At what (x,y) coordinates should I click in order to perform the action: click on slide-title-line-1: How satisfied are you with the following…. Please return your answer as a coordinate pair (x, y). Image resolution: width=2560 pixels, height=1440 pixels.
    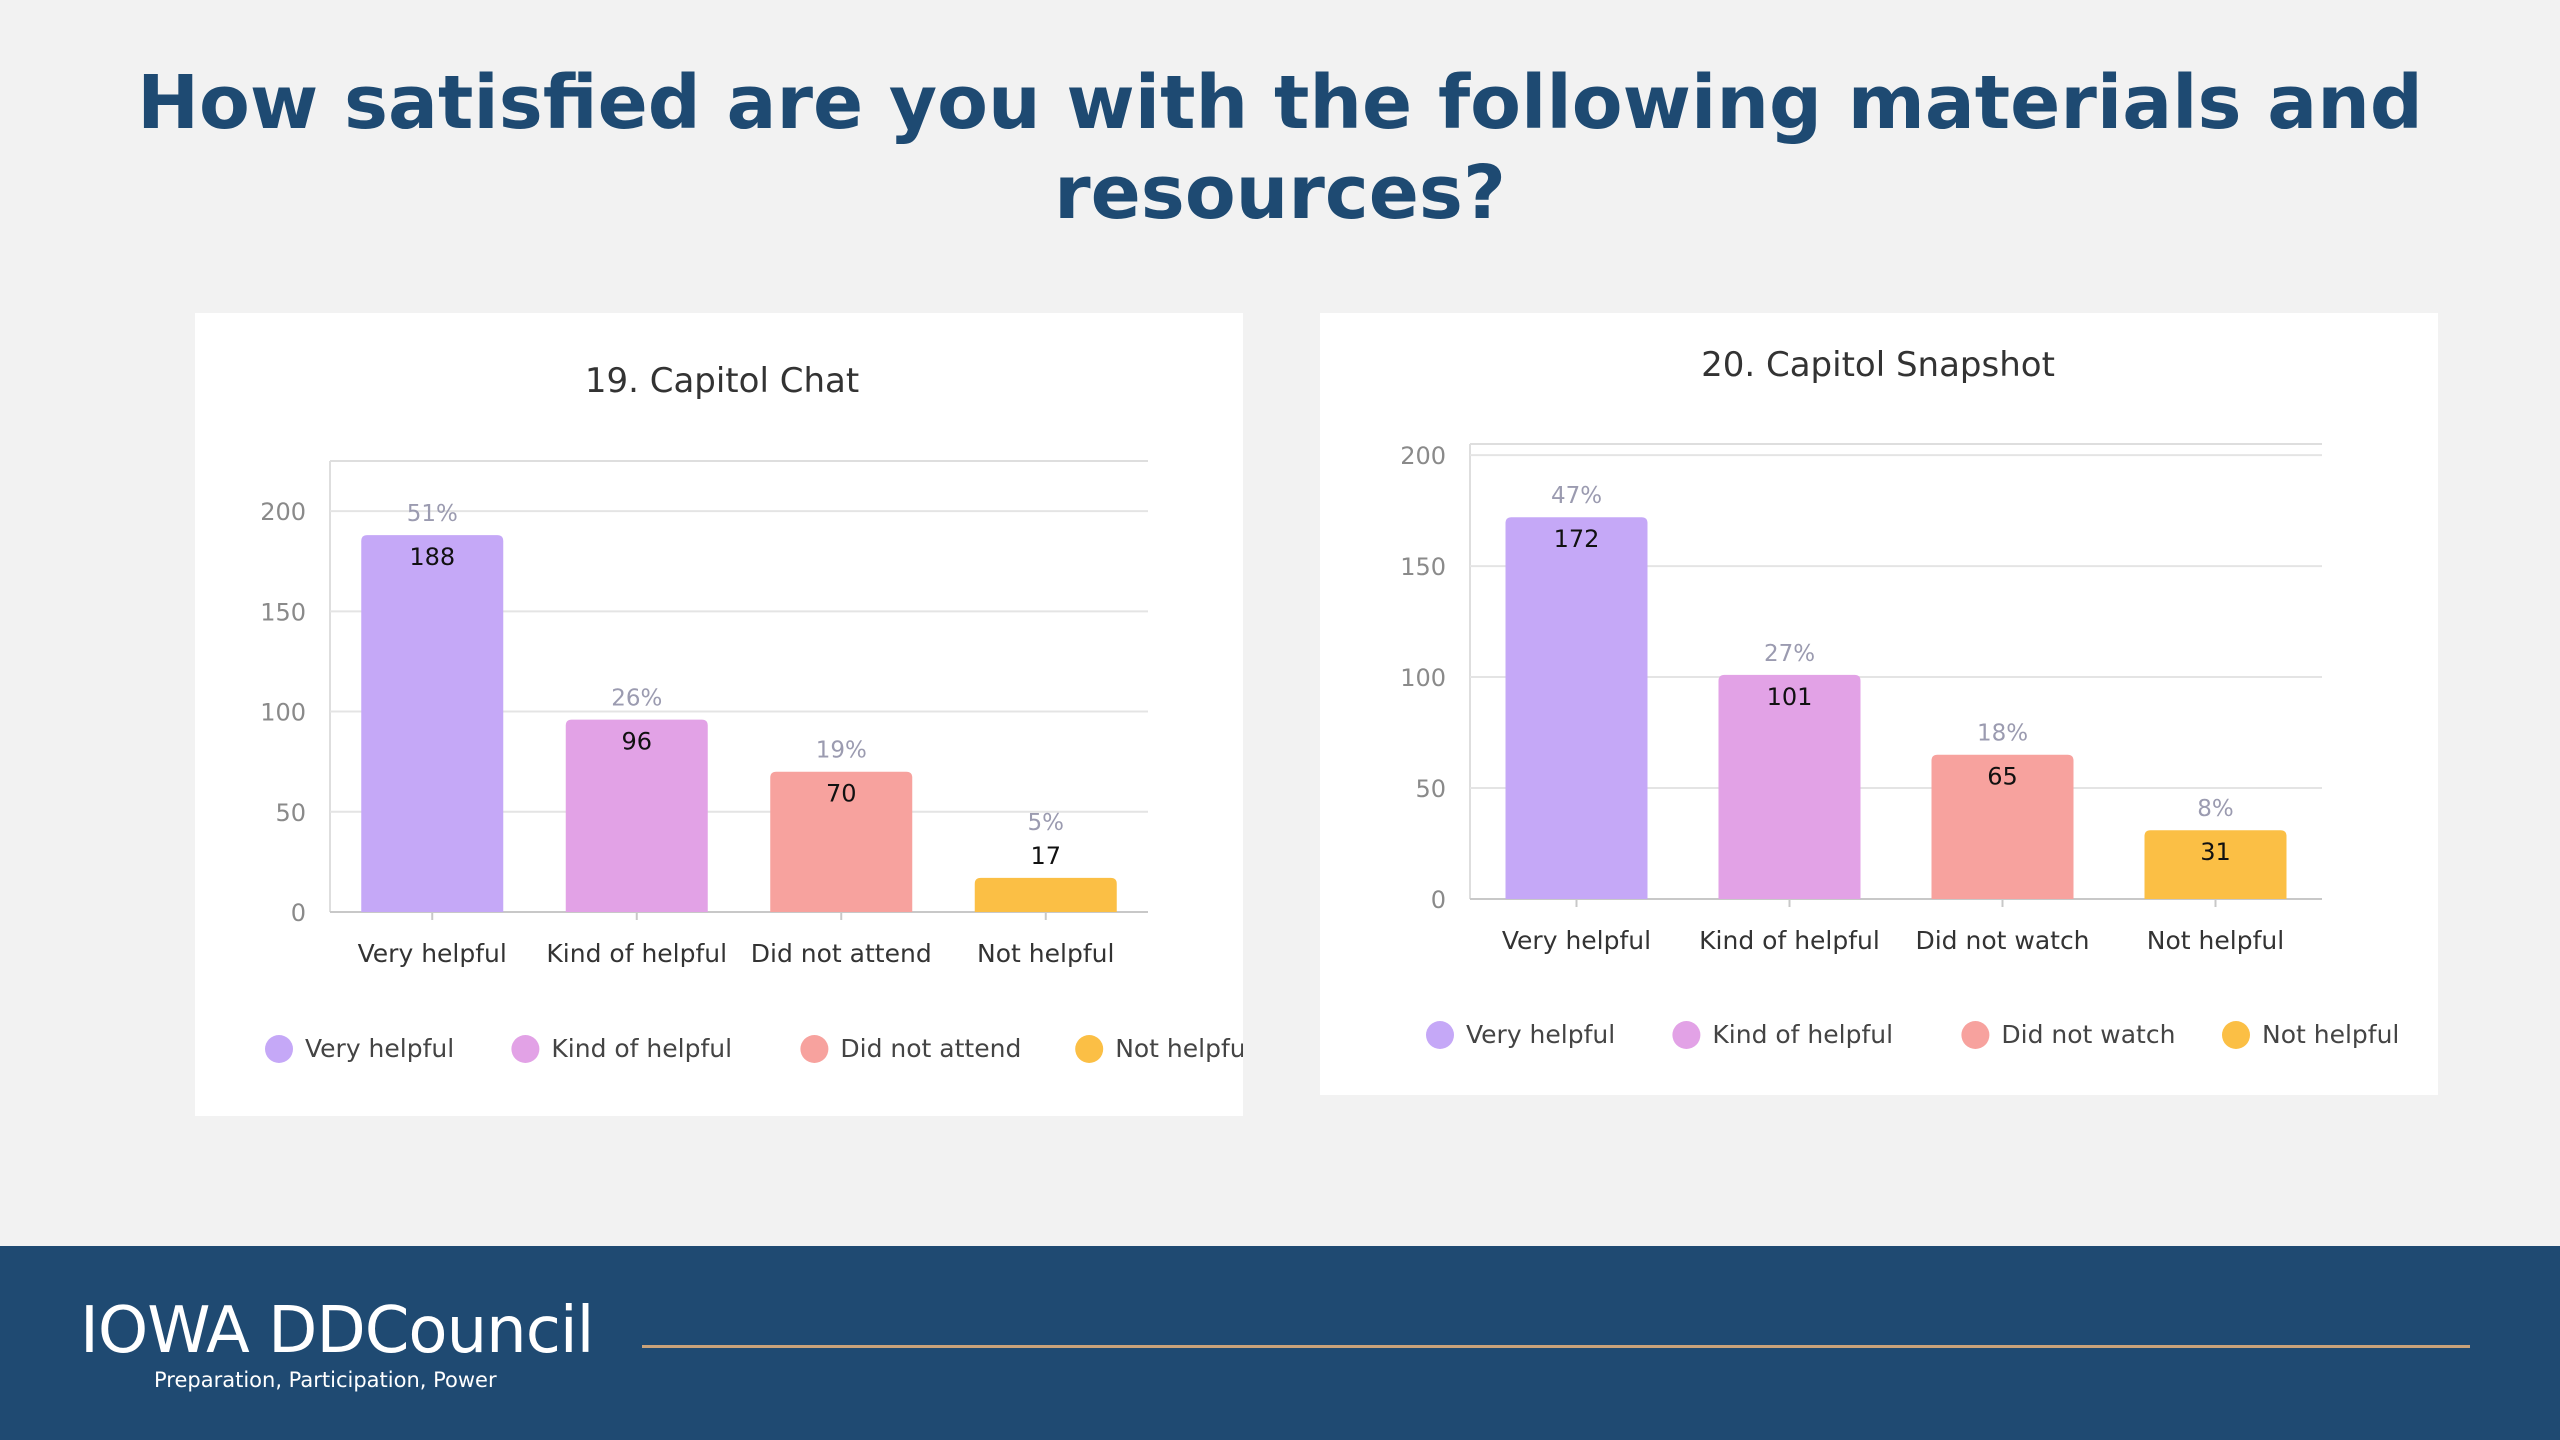
    Looking at the image, I should click on (1280, 103).